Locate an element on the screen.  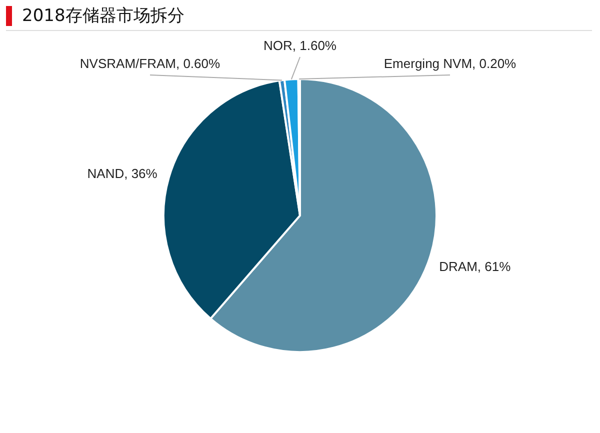
slice-label: Emerging NVM, 0.20% is located at coordinates (450, 64).